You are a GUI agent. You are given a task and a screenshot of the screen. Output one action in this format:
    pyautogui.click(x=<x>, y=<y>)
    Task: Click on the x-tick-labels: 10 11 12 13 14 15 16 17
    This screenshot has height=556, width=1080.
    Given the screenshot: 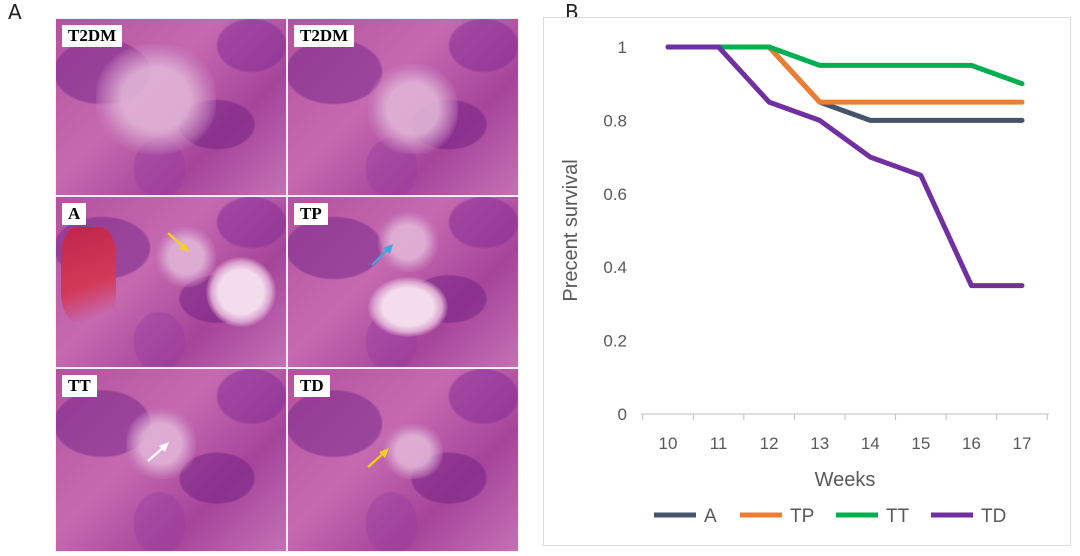 What is the action you would take?
    pyautogui.click(x=845, y=443)
    